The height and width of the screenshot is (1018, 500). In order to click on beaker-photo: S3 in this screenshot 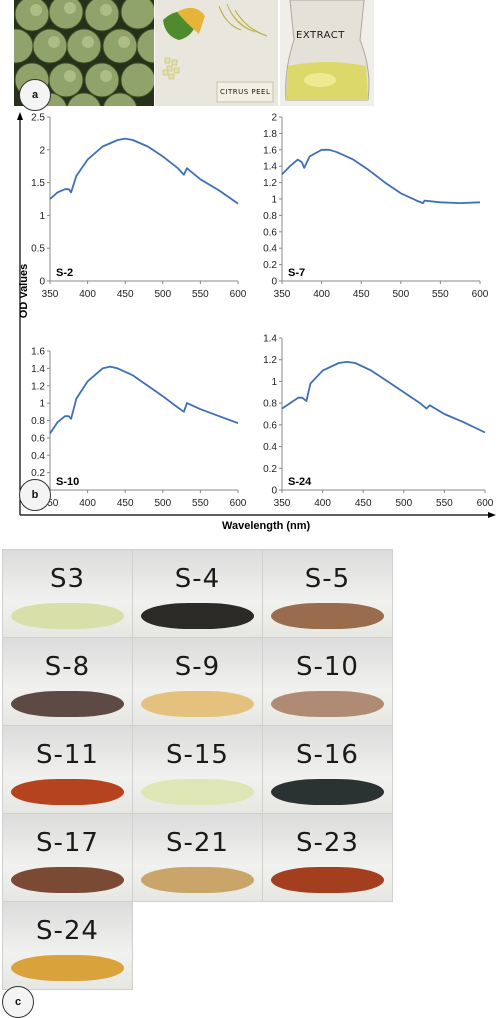, I will do `click(67, 593)`.